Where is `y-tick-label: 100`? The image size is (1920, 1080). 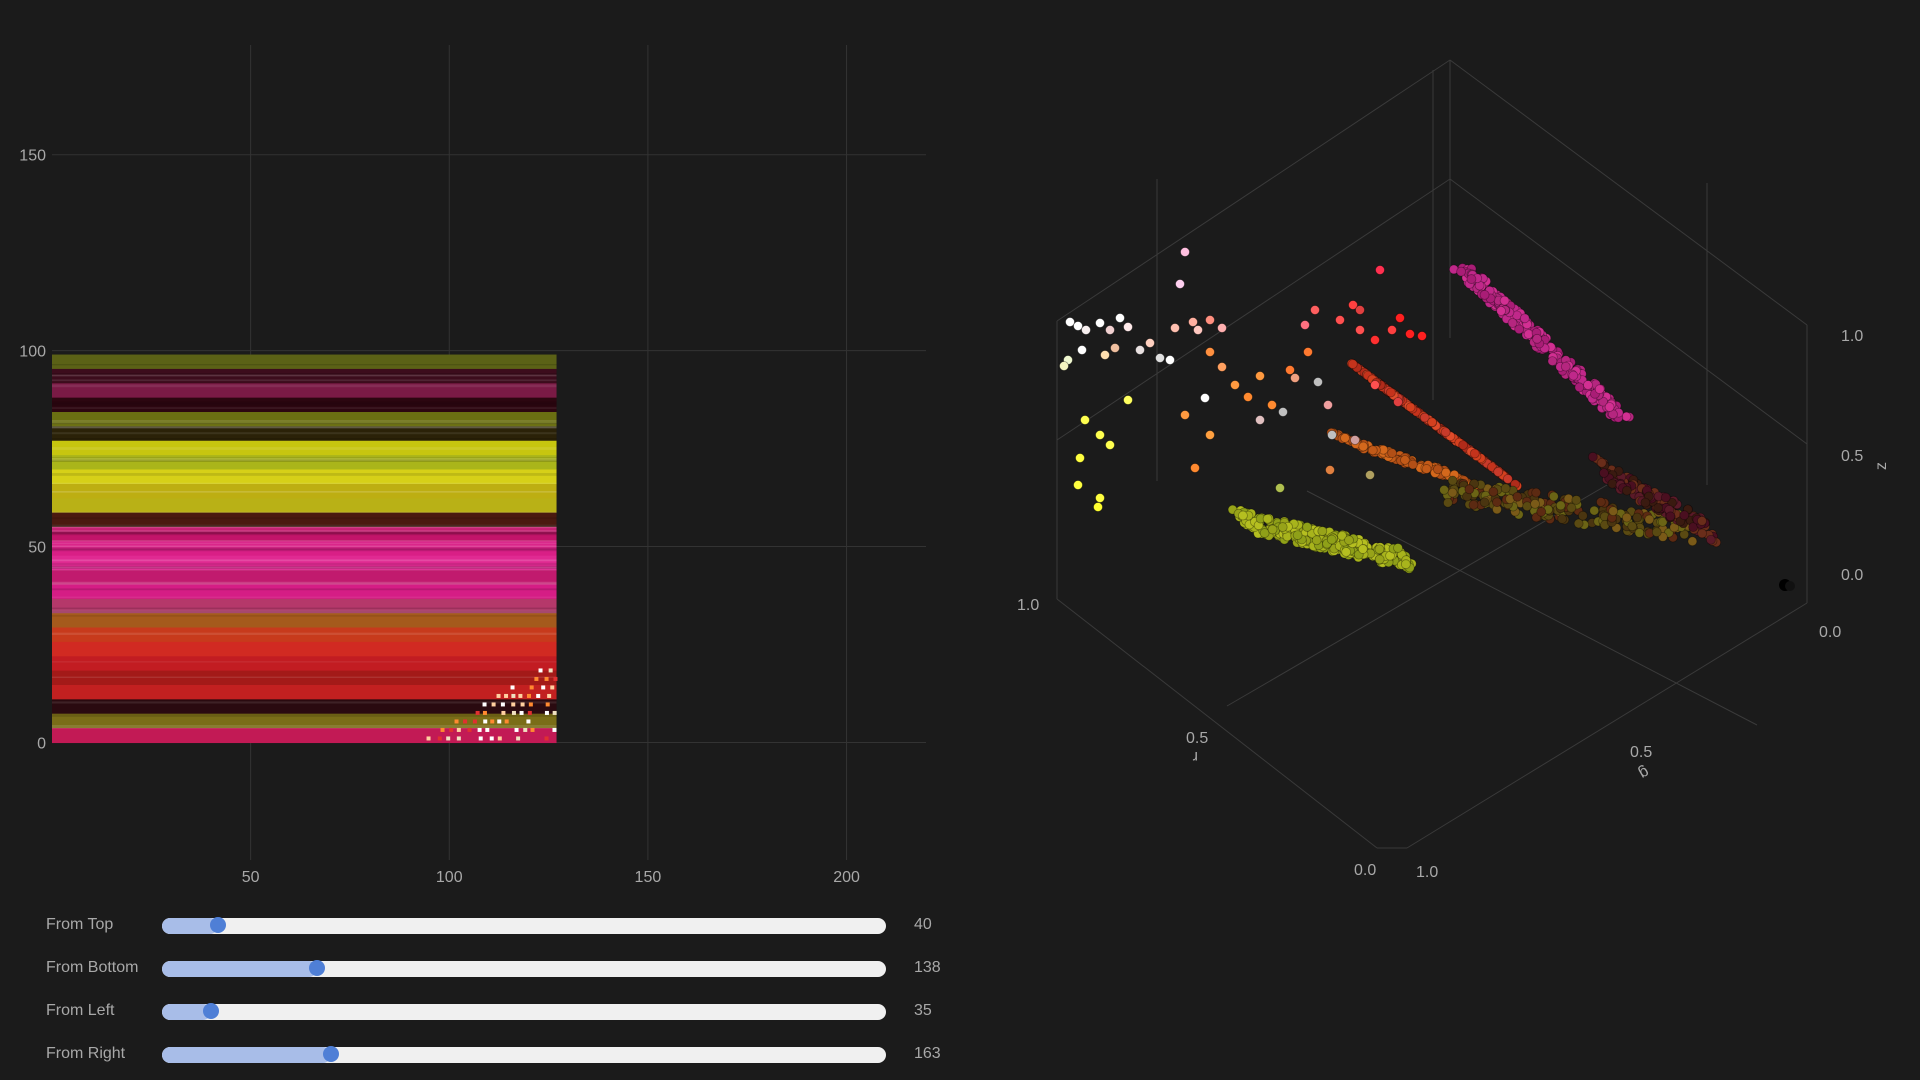 y-tick-label: 100 is located at coordinates (32, 352).